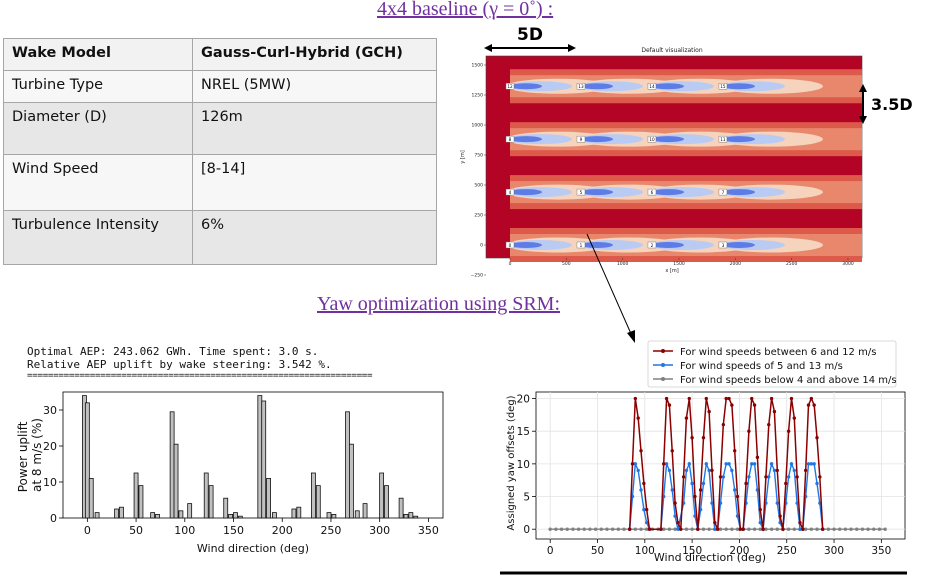 The image size is (929, 577). What do you see at coordinates (550, 551) in the screenshot?
I see `line-xtick-label: 0` at bounding box center [550, 551].